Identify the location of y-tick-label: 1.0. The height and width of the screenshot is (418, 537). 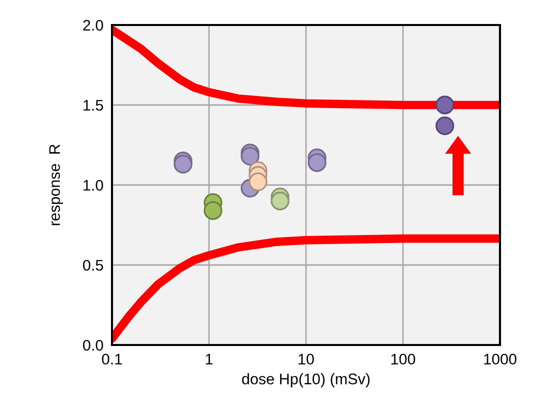
(94, 185).